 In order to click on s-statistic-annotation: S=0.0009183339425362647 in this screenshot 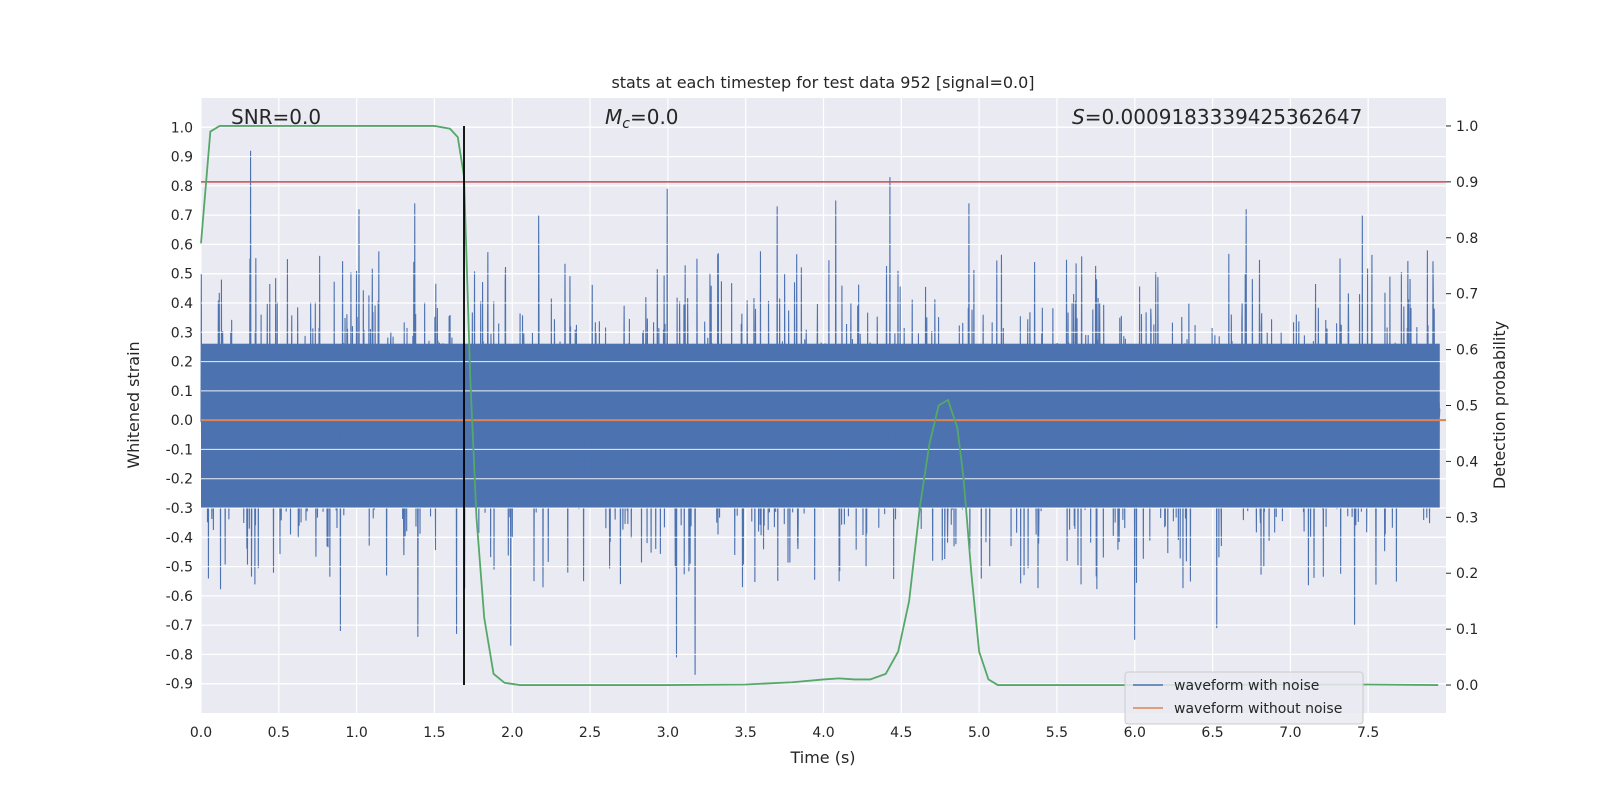, I will do `click(1217, 117)`.